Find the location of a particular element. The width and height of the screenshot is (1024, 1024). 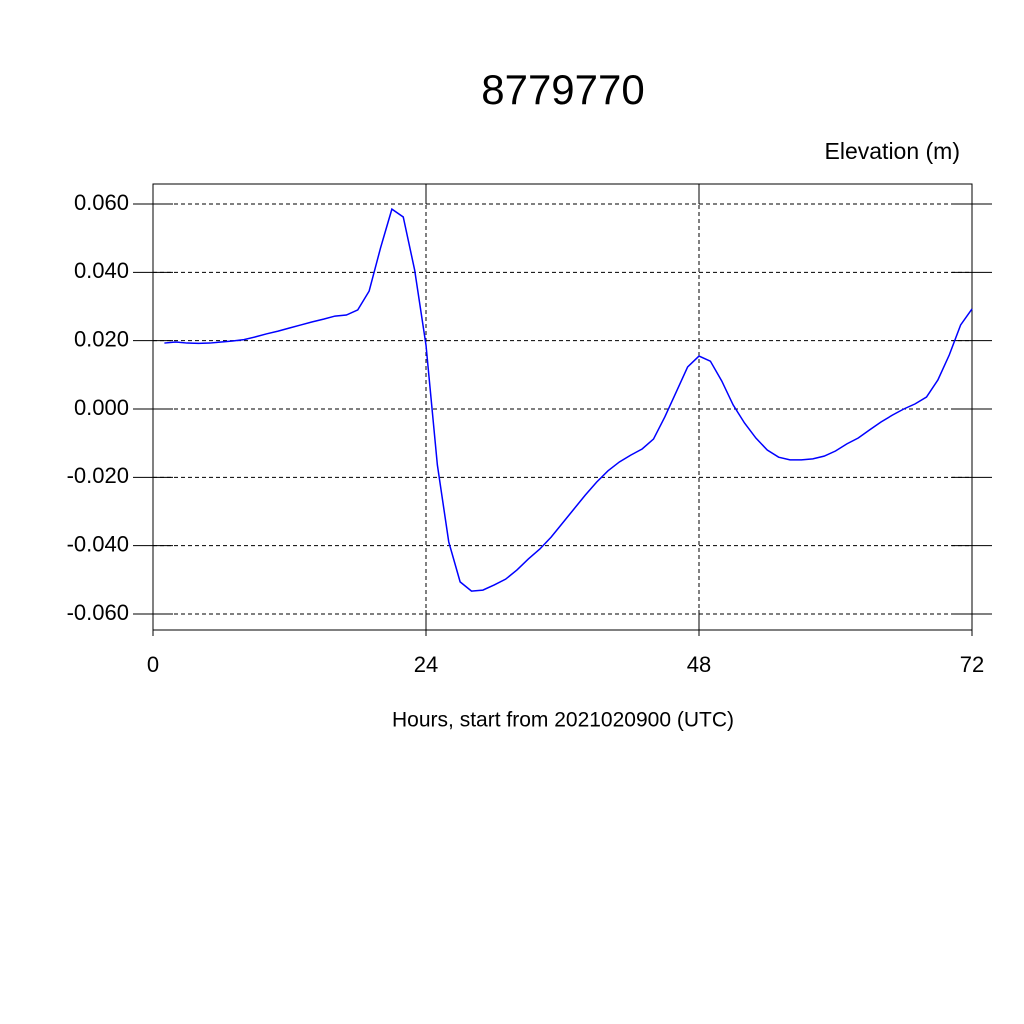

y-tick-label: -0.040 is located at coordinates (98, 543).